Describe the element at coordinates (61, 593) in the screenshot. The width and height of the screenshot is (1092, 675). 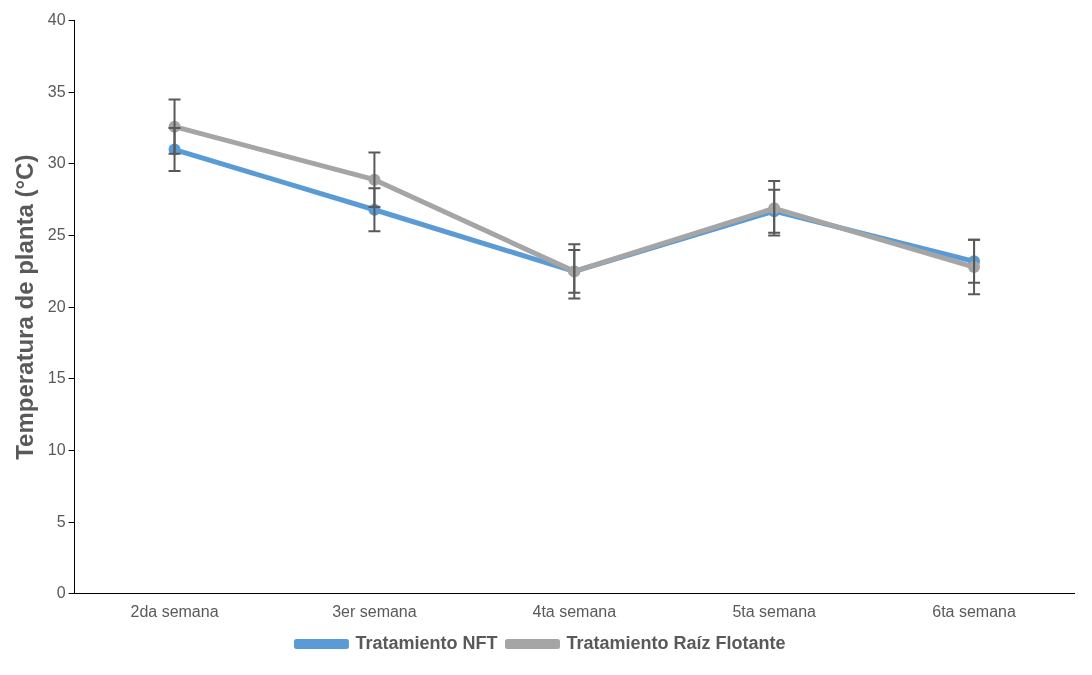
I see `y-tick-label: 0` at that location.